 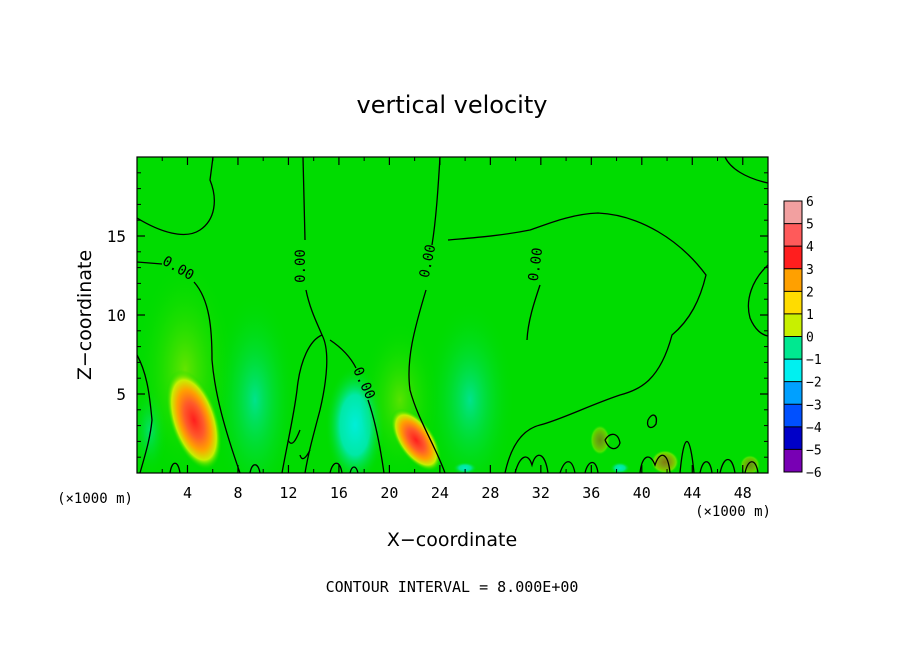 What do you see at coordinates (814, 450) in the screenshot?
I see `colorbar-label: −5` at bounding box center [814, 450].